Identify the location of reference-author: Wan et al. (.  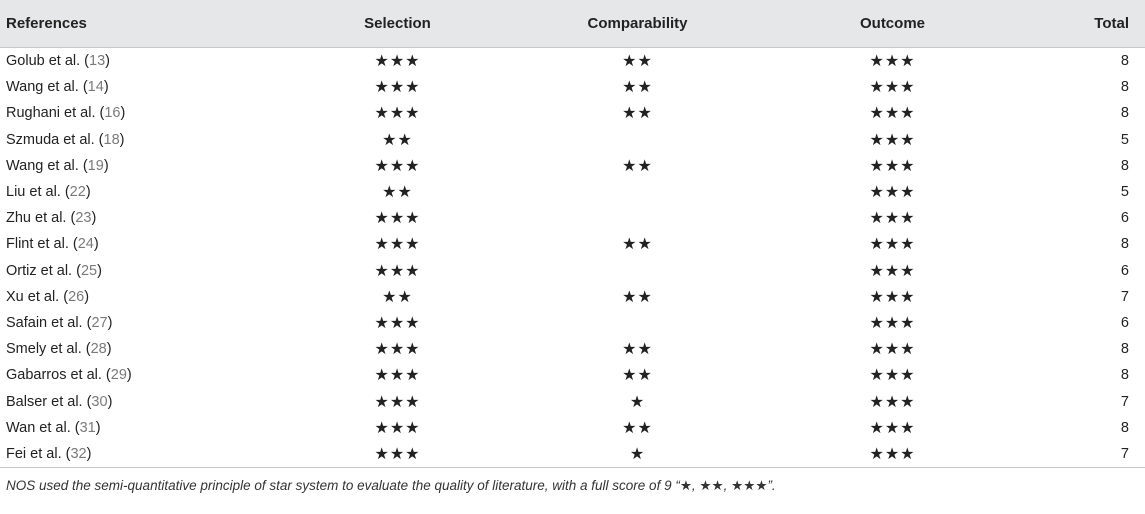
(43, 427).